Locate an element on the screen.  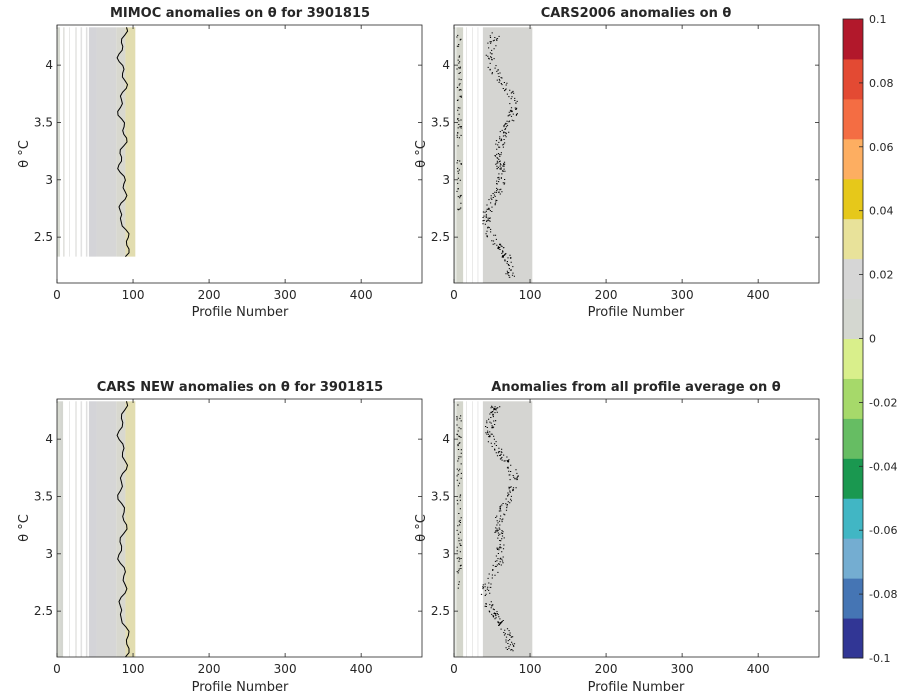
y-tick-label: 3 is located at coordinates (49, 180).